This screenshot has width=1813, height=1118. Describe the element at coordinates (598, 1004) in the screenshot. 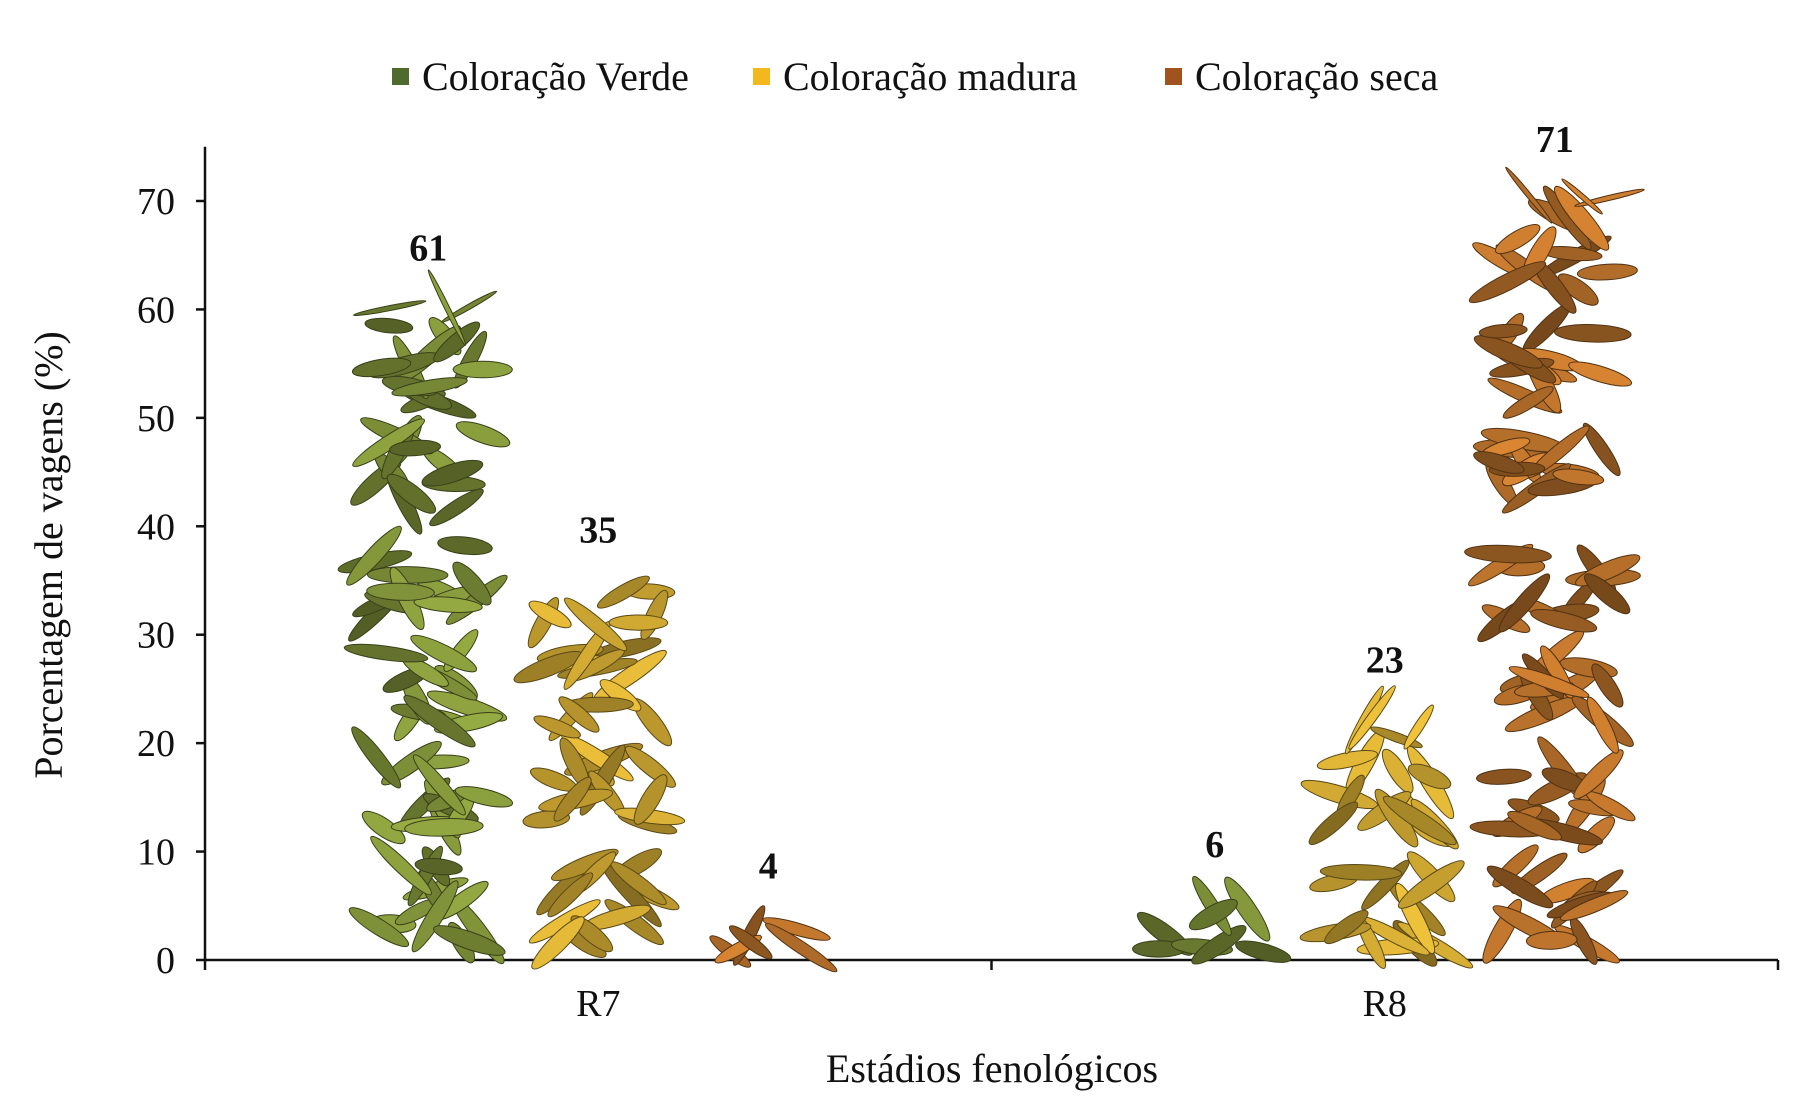

I see `x-tick-label: R7` at that location.